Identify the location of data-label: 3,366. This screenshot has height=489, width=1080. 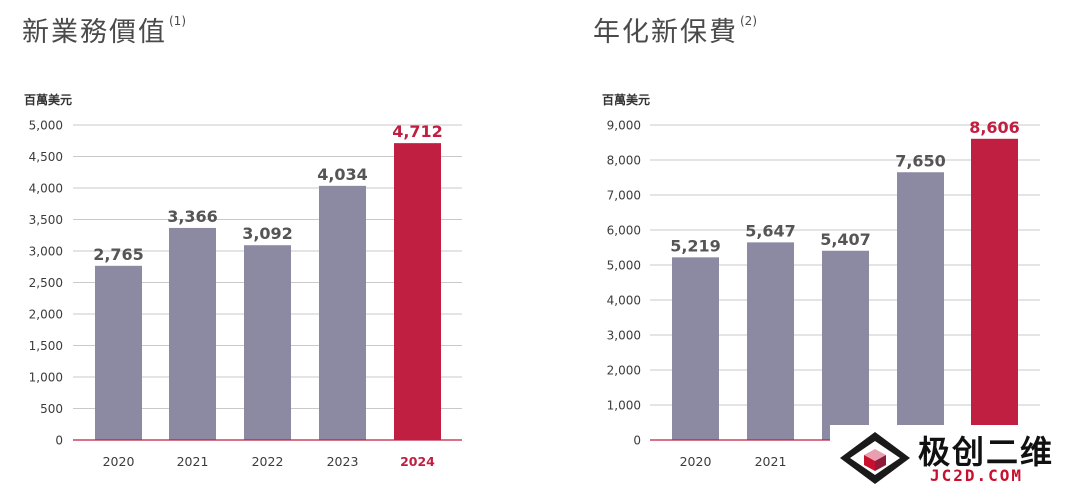
(192, 216).